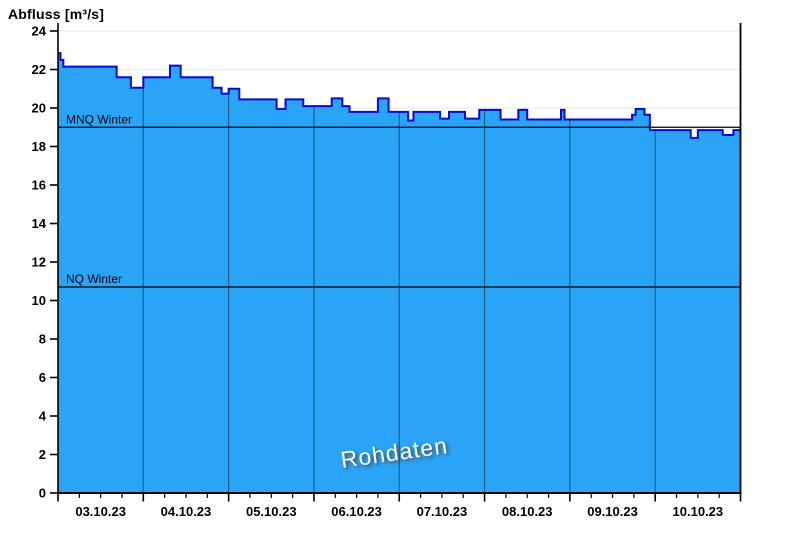 This screenshot has height=550, width=800. I want to click on chart-title: Abfluss [m³/s], so click(56, 14).